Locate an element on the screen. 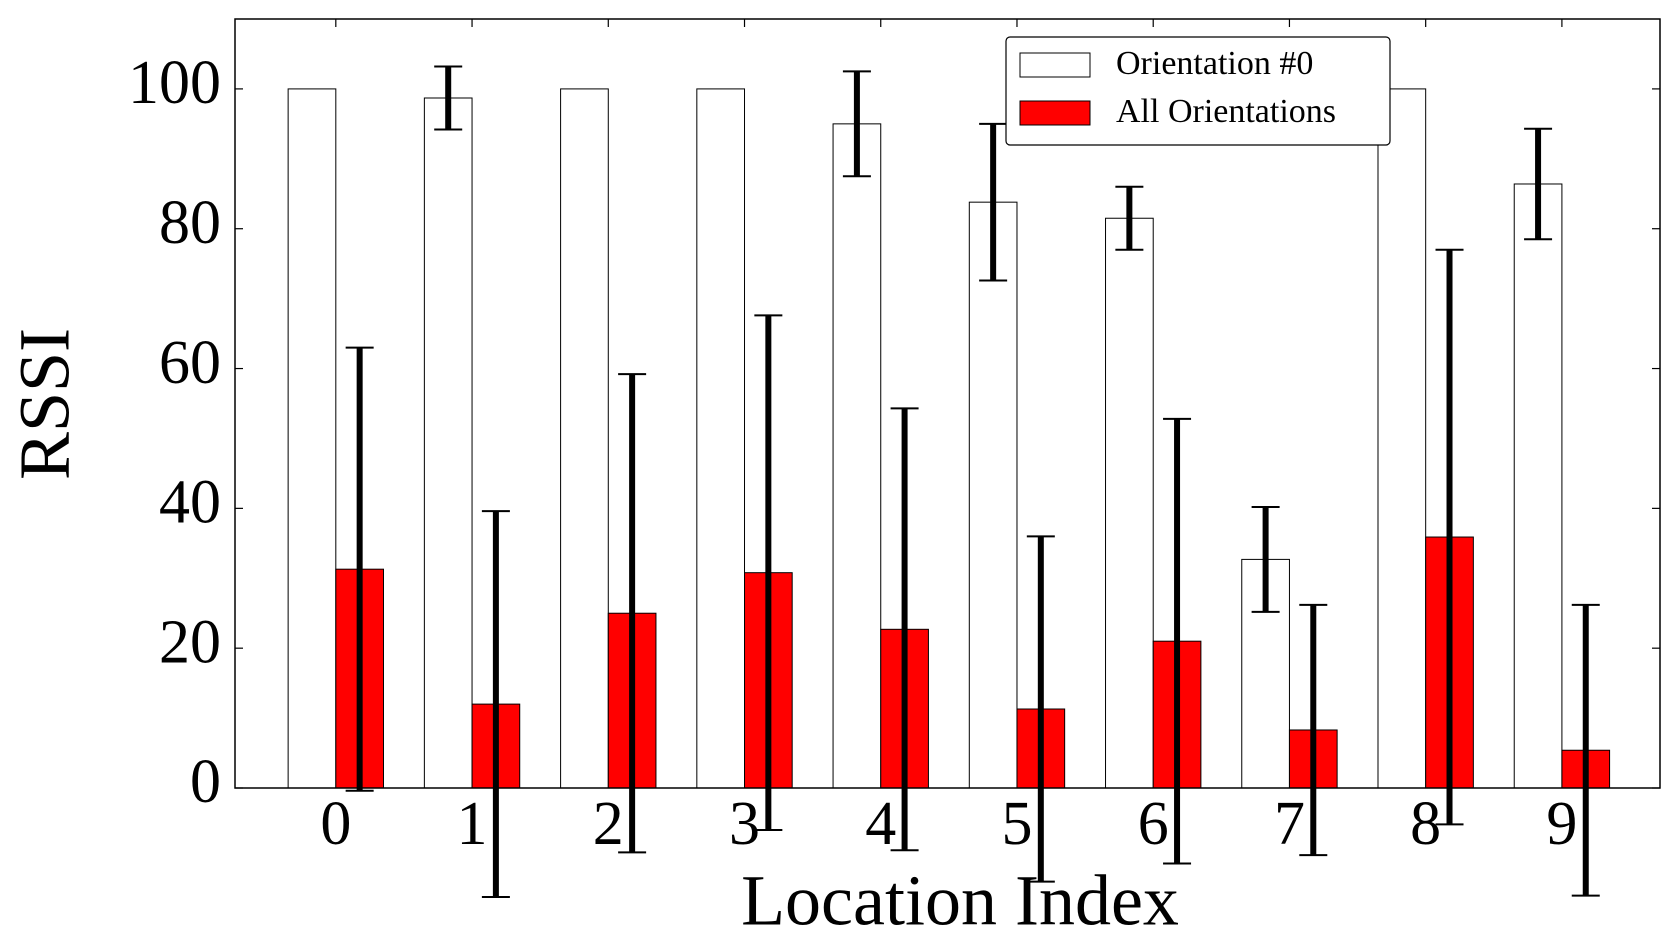 The image size is (1680, 949). x-tick-label: 4 is located at coordinates (880, 824).